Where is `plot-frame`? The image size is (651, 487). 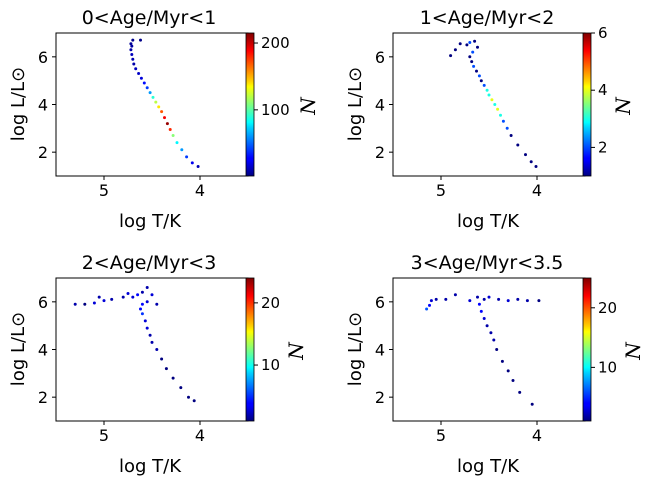
plot-frame is located at coordinates (489, 104).